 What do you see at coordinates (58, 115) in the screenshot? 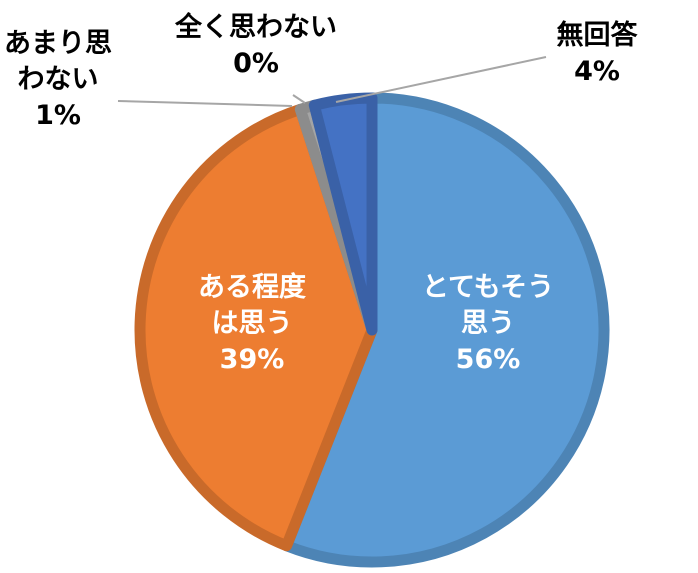
I see `data-label-value: 1%` at bounding box center [58, 115].